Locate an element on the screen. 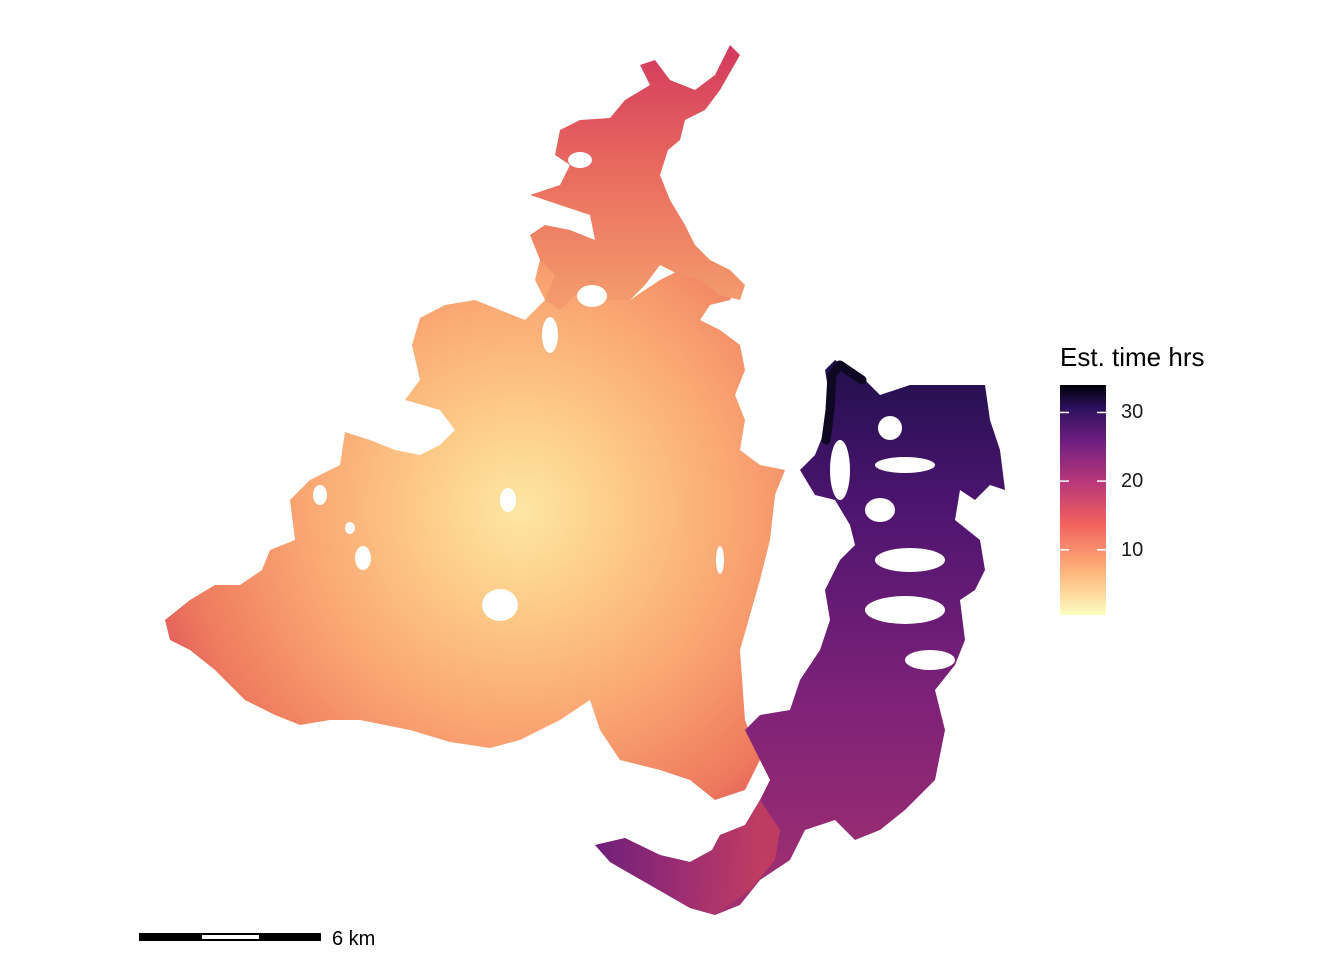 Image resolution: width=1344 pixels, height=960 pixels. legend-title: Est. time hrs is located at coordinates (1132, 357).